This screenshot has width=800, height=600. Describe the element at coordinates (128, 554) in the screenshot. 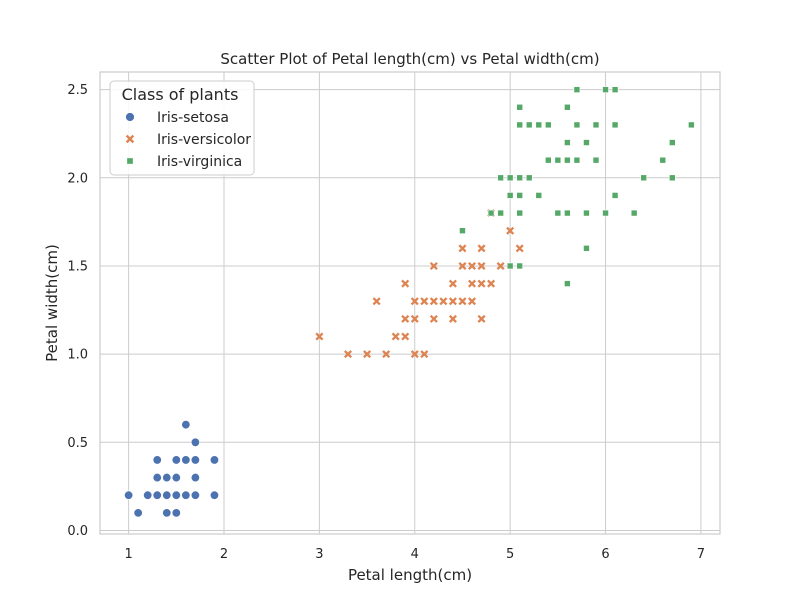

I see `x-tick-label: 1` at that location.